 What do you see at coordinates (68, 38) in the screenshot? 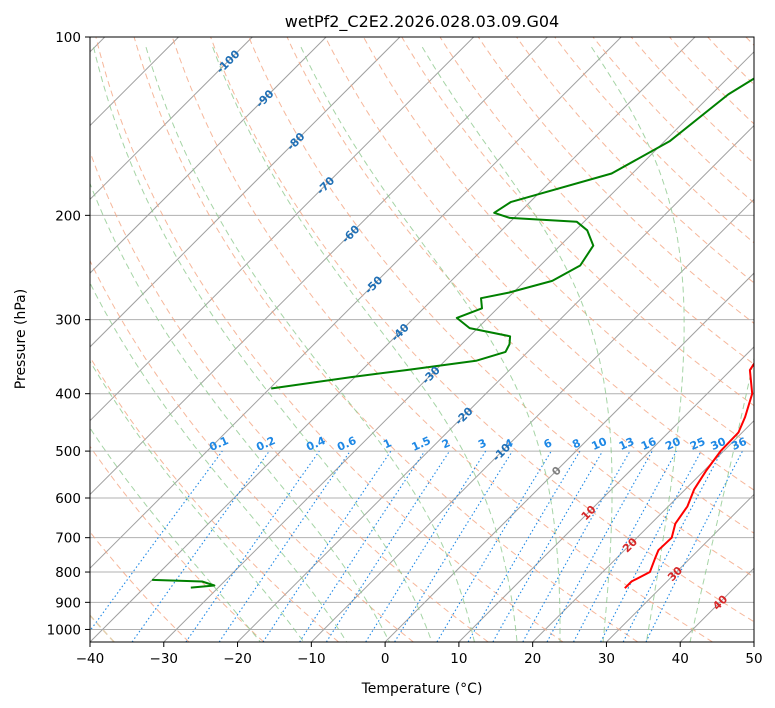
I see `y-tick-label: 100` at bounding box center [68, 38].